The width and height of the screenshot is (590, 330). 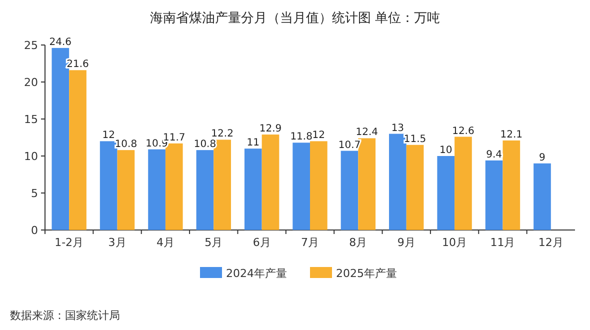 I want to click on x-tick-label: 3月, so click(x=117, y=242).